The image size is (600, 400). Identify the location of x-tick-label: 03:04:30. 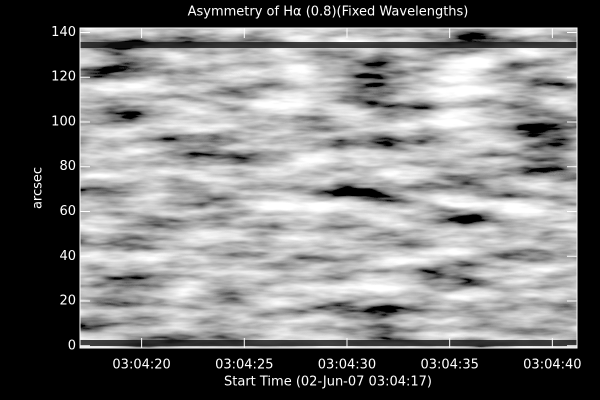
(347, 365).